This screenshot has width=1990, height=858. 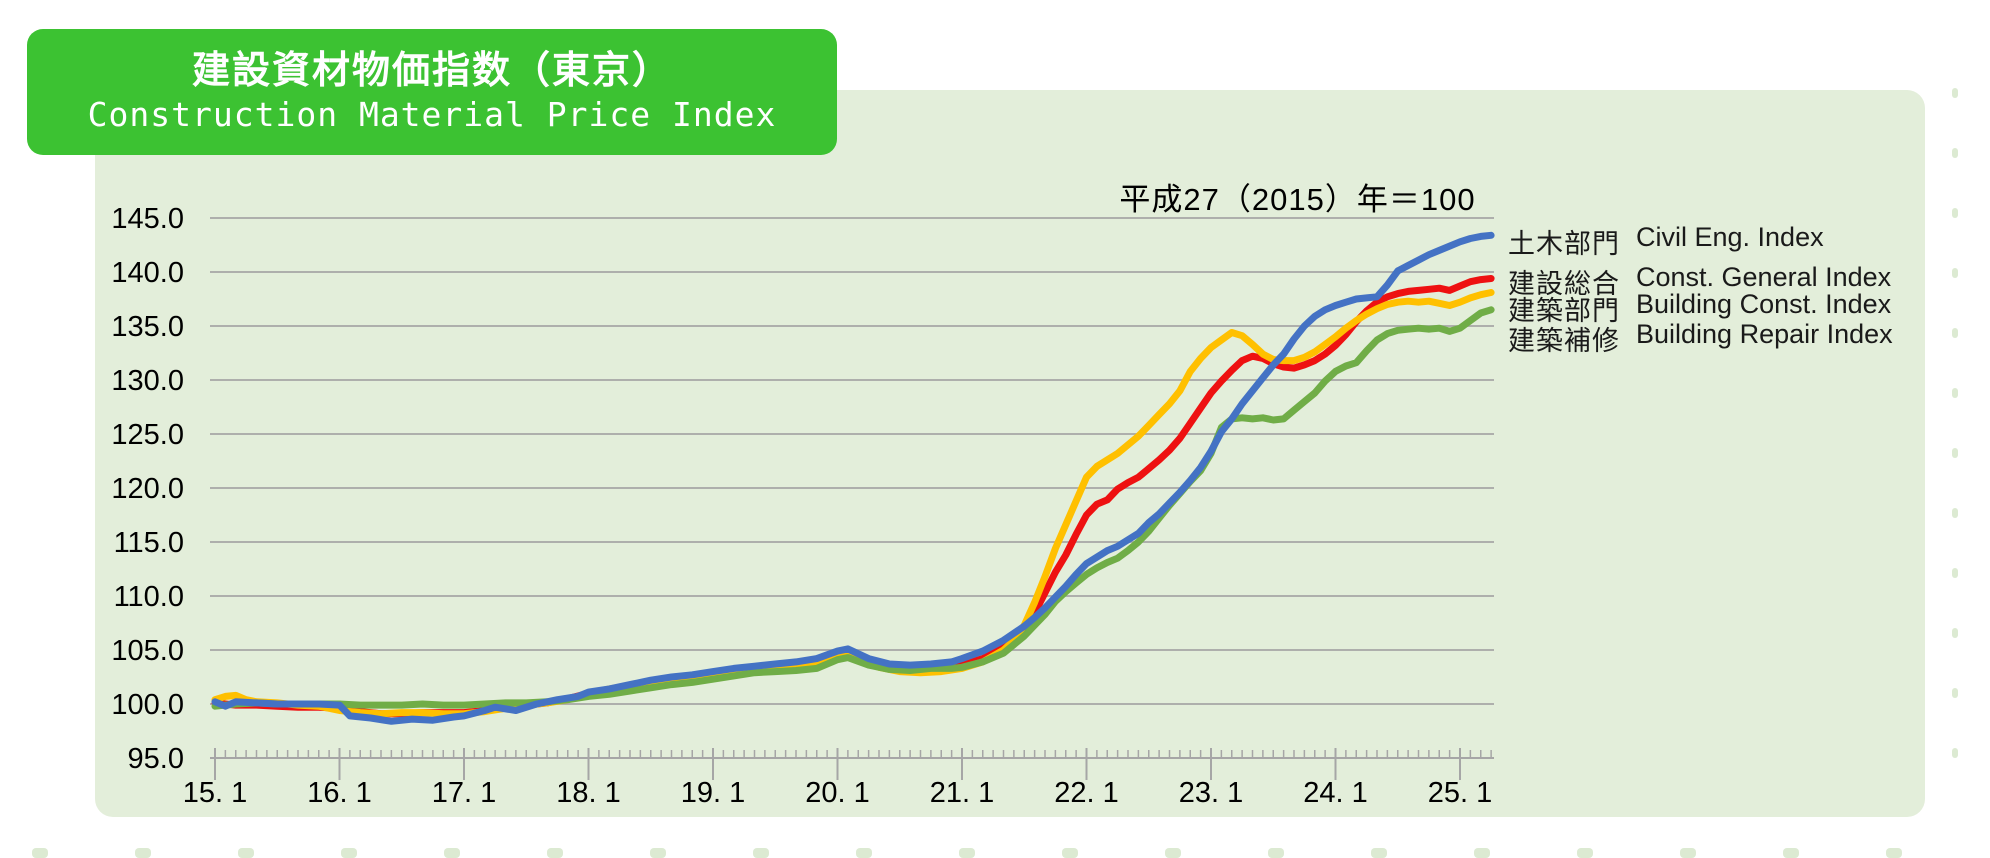 I want to click on page-title-english: Construction Material Price Index, so click(x=432, y=115).